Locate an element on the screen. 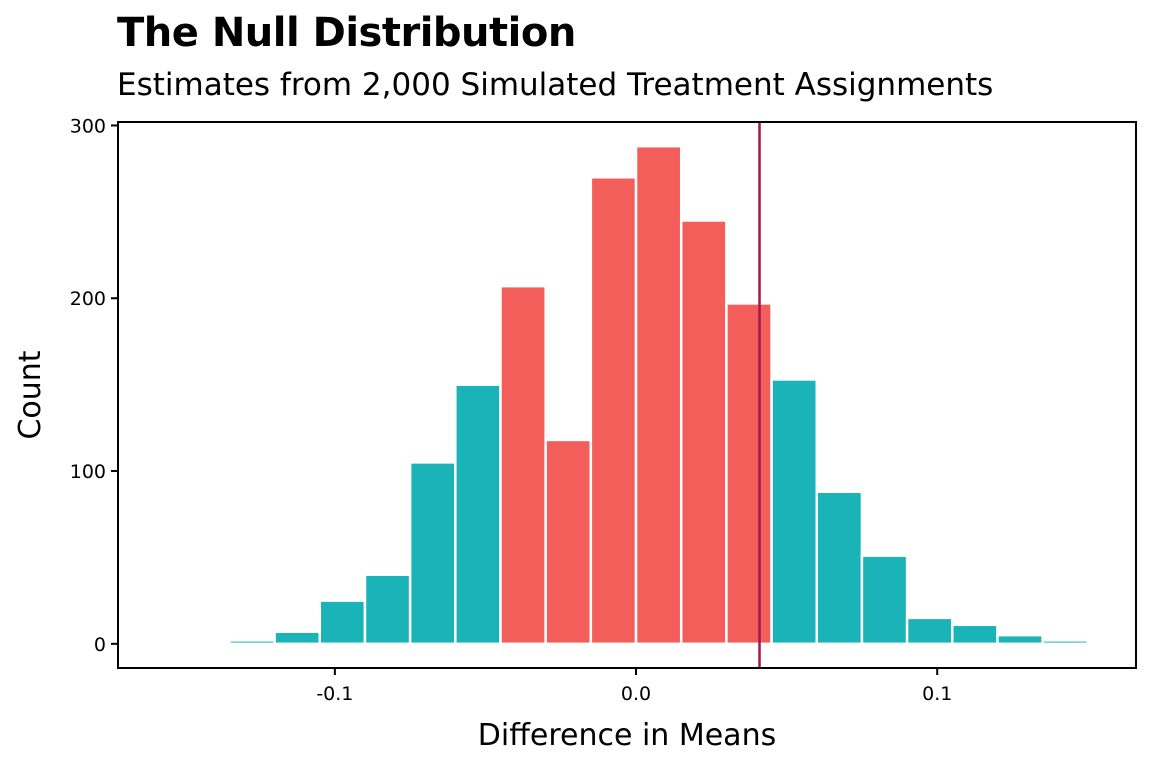 This screenshot has width=1152, height=768. y-tick-label: 300 is located at coordinates (88, 126).